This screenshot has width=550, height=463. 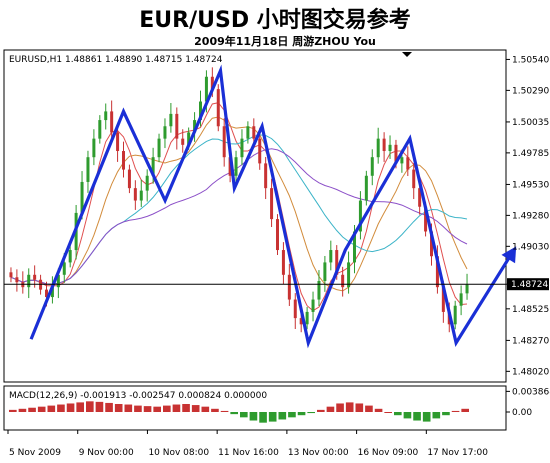 I want to click on chart-subtitle: 2009年11月18日 周游ZHOU You, so click(x=285, y=41).